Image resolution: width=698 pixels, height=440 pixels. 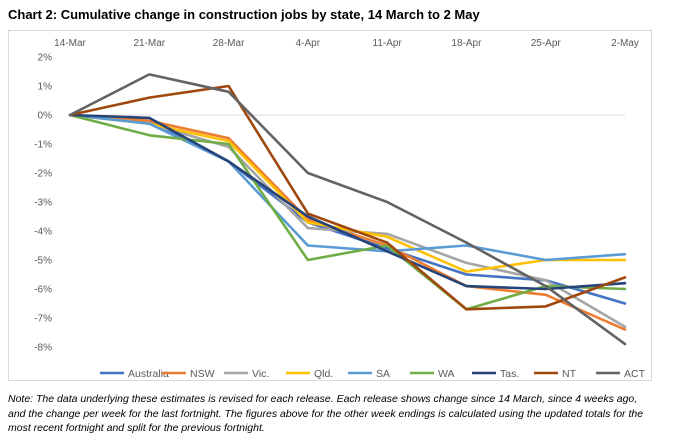 I want to click on legend-label-nt: NT, so click(x=569, y=374).